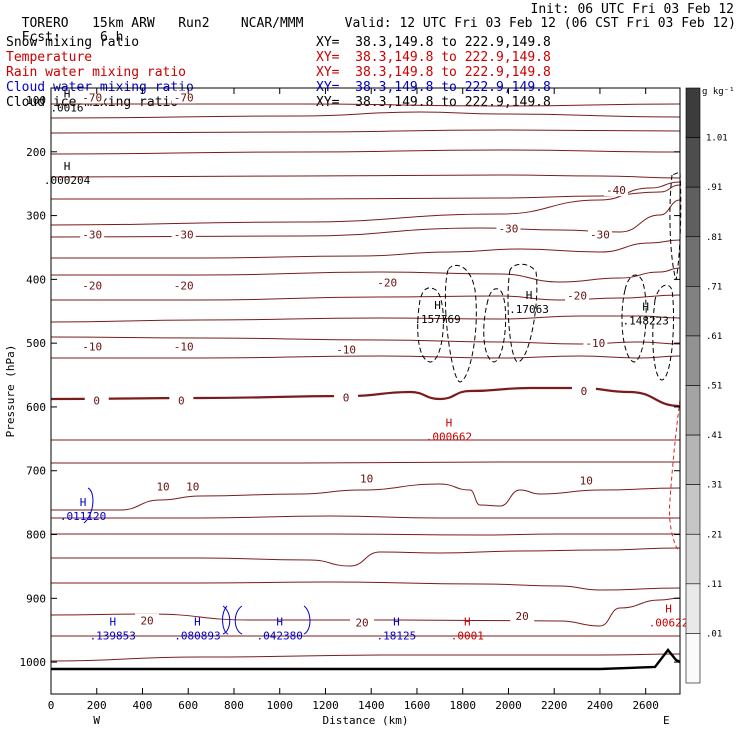  Describe the element at coordinates (36, 216) in the screenshot. I see `y-tick-label: 300` at that location.